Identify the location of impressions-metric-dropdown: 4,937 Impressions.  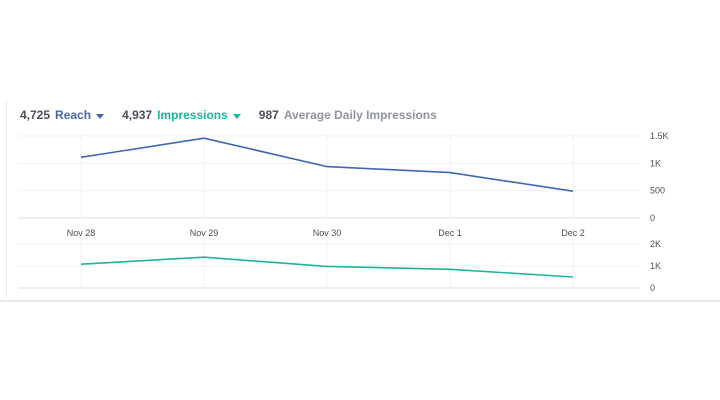
(181, 115).